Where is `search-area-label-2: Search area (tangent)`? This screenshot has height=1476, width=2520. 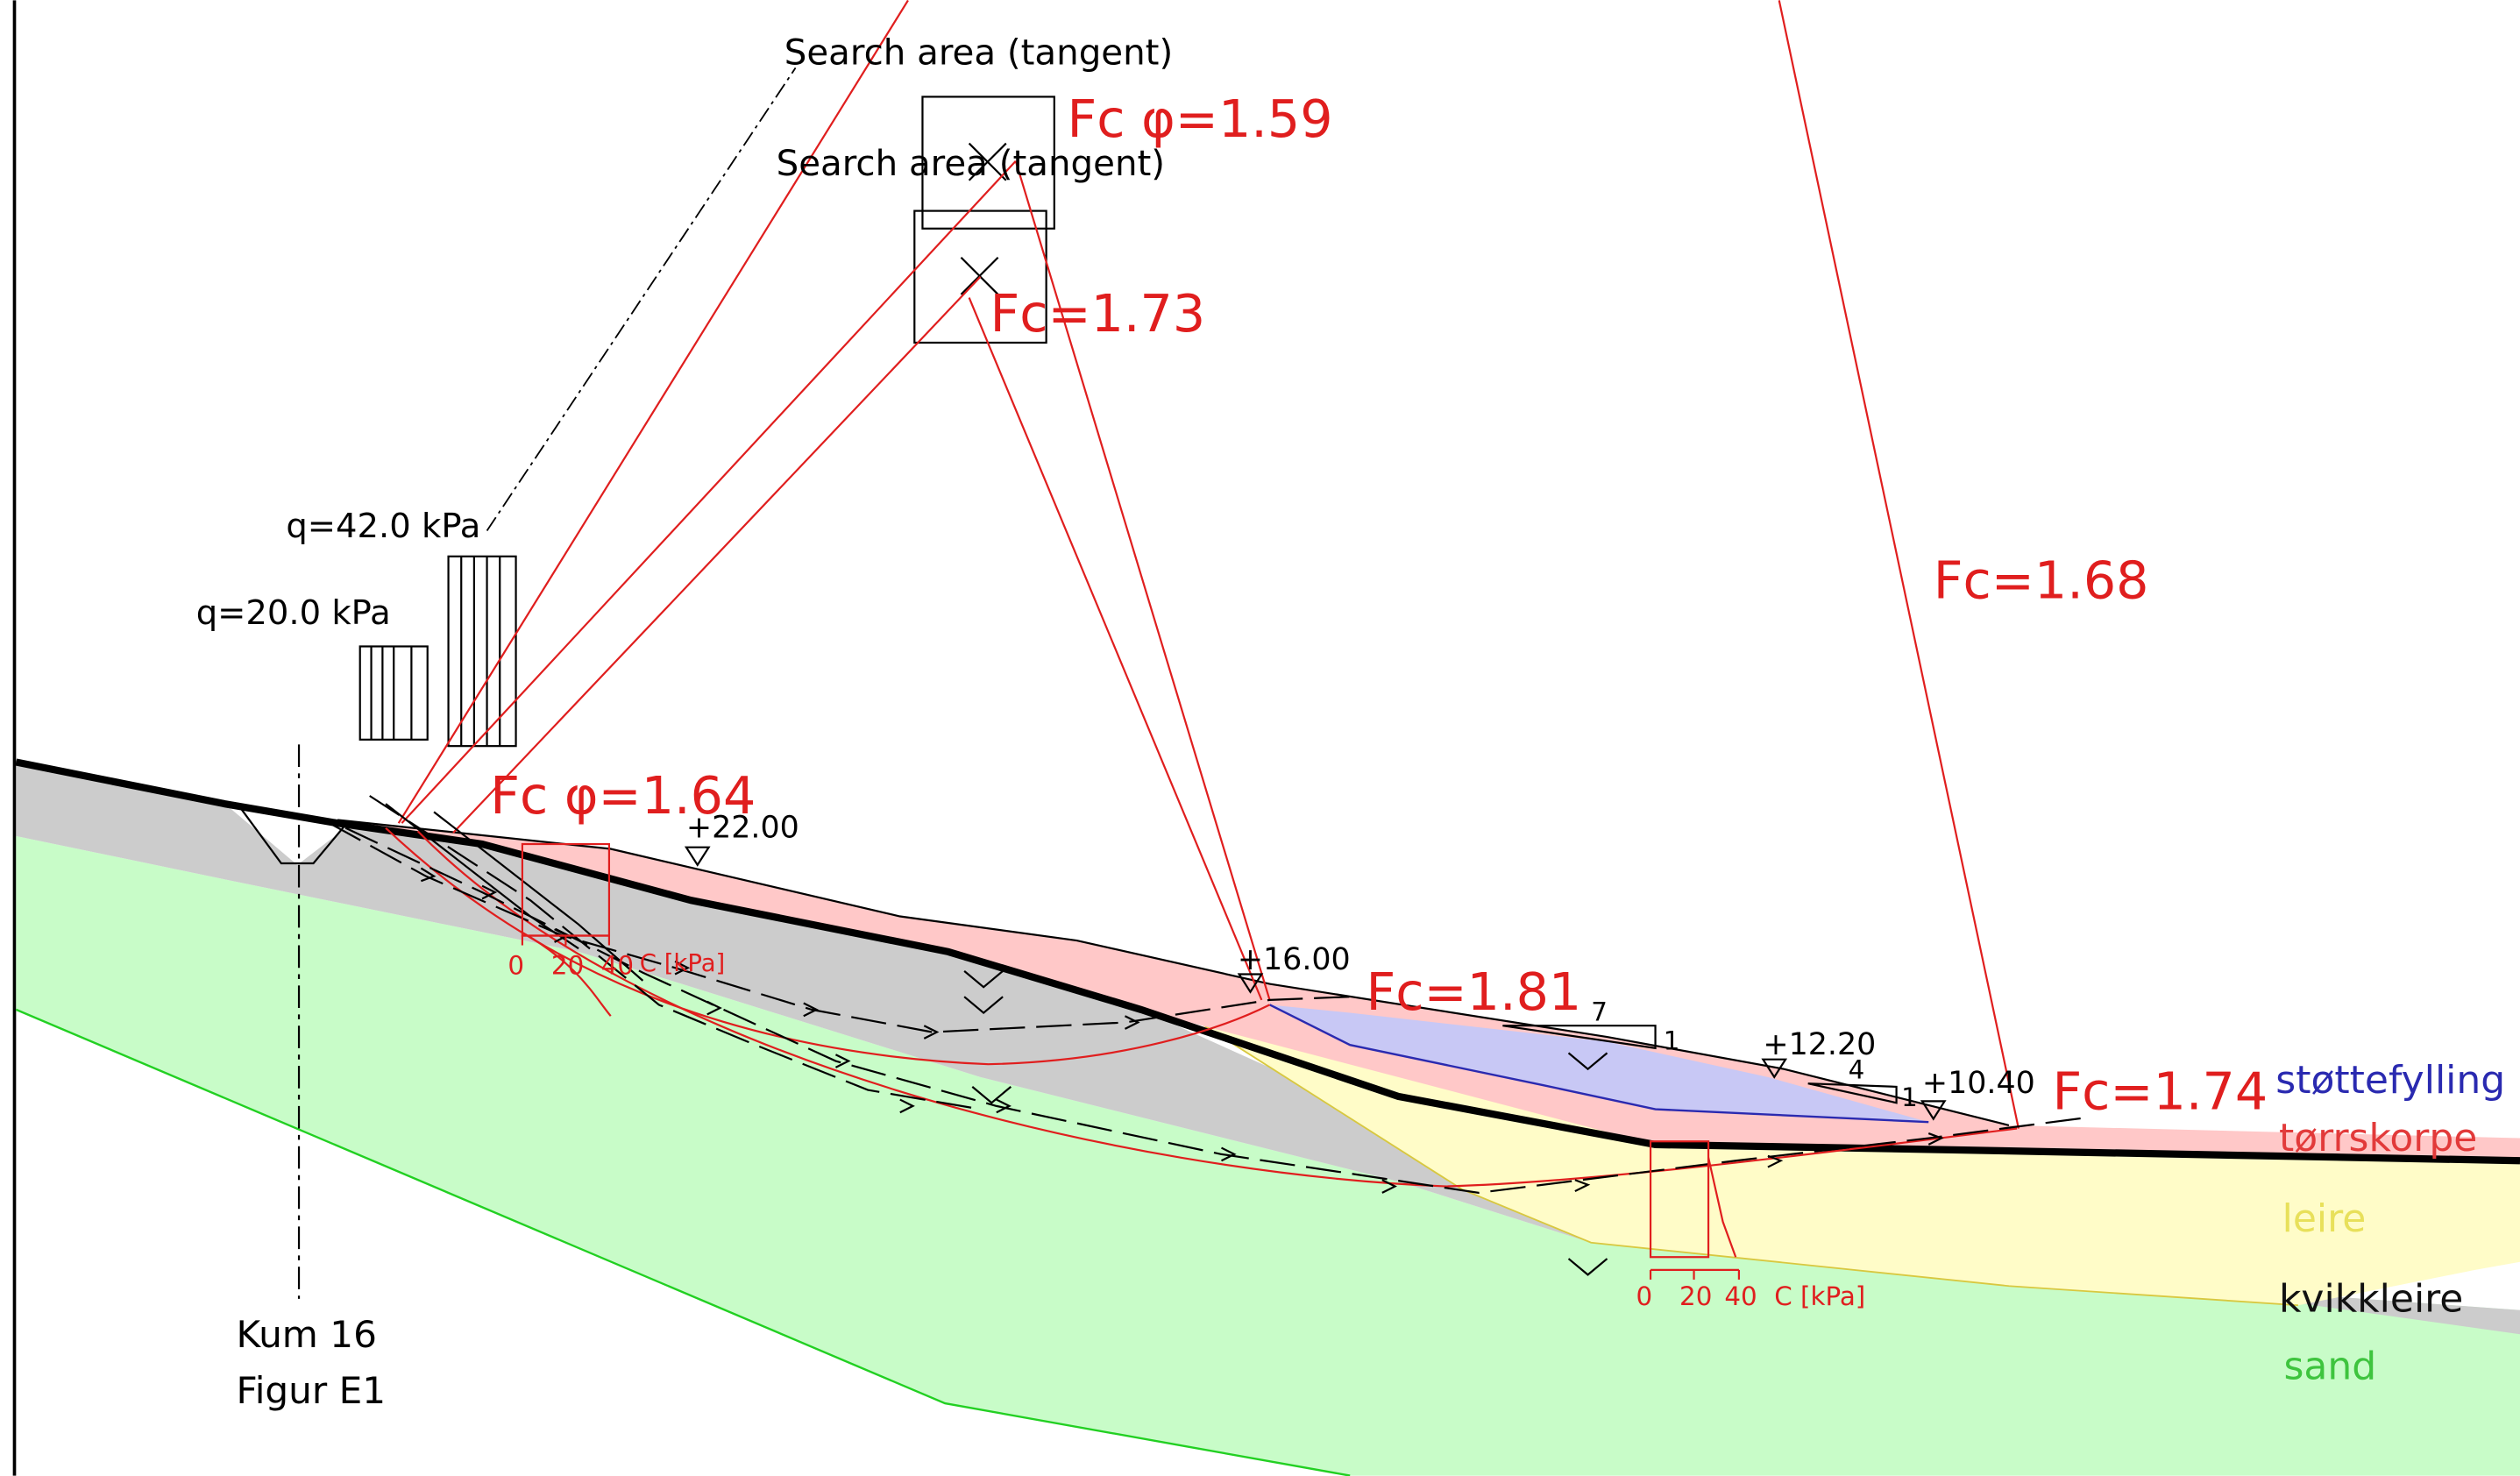
search-area-label-2: Search area (tangent) is located at coordinates (971, 164).